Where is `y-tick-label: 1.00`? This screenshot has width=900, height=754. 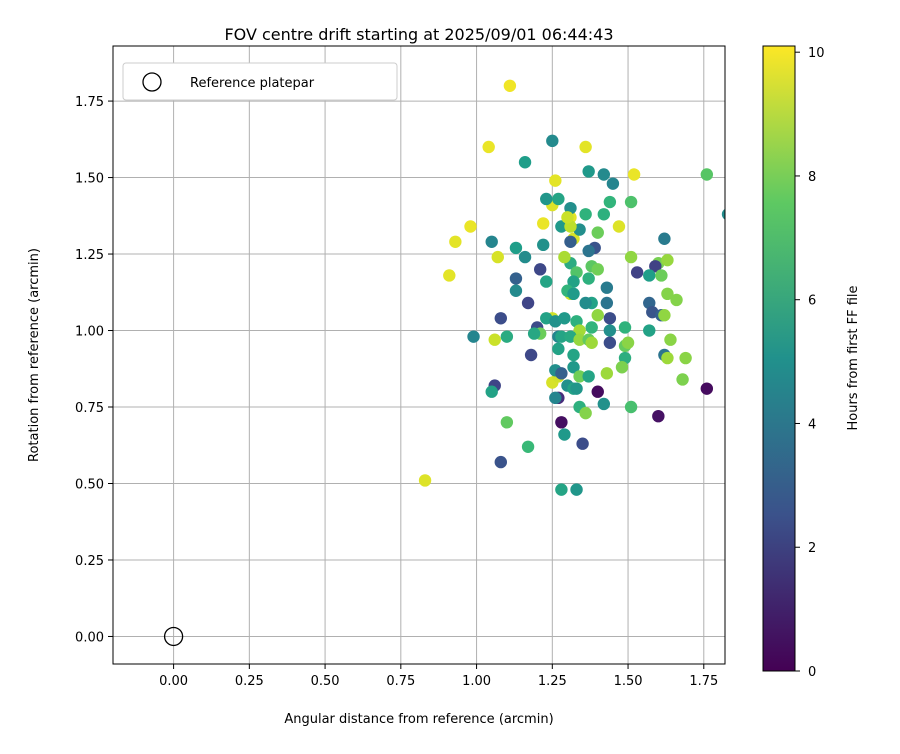
y-tick-label: 1.00 is located at coordinates (89, 332).